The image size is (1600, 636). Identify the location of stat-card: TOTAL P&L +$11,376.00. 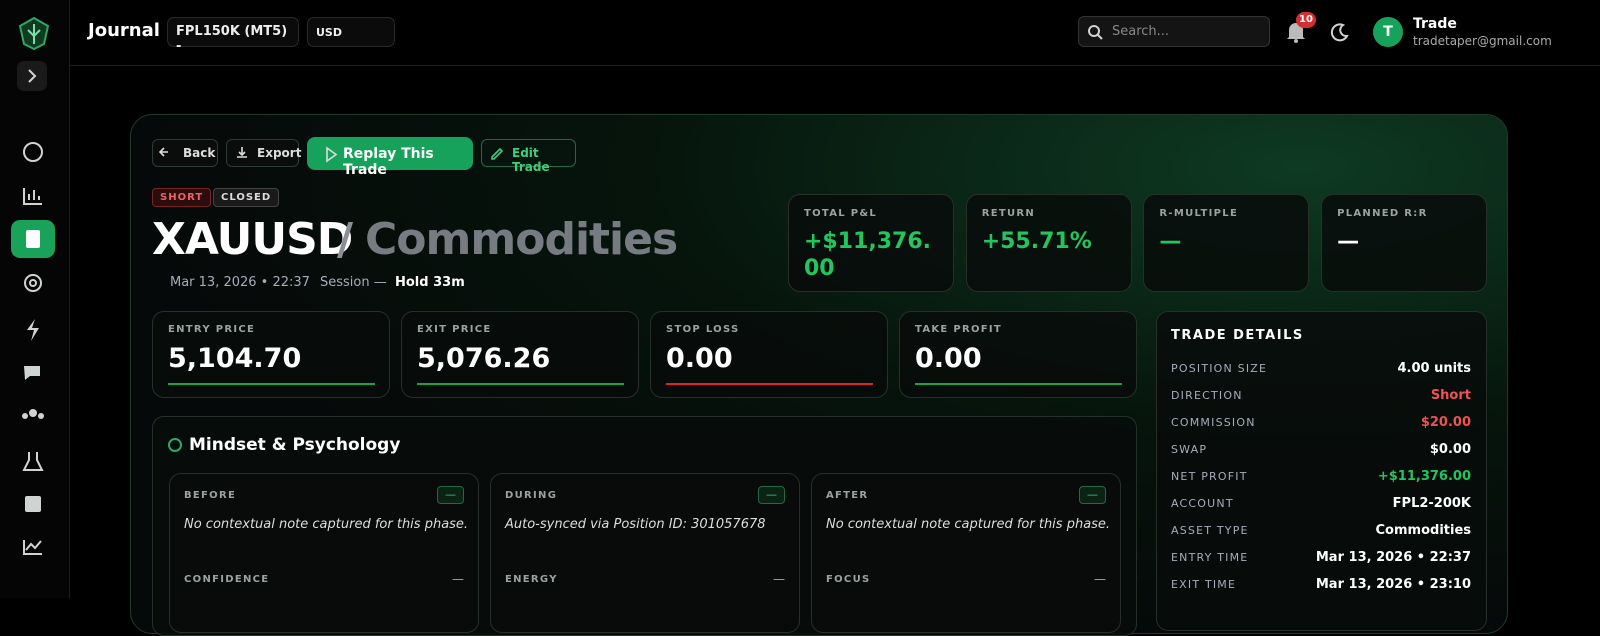
(871, 243).